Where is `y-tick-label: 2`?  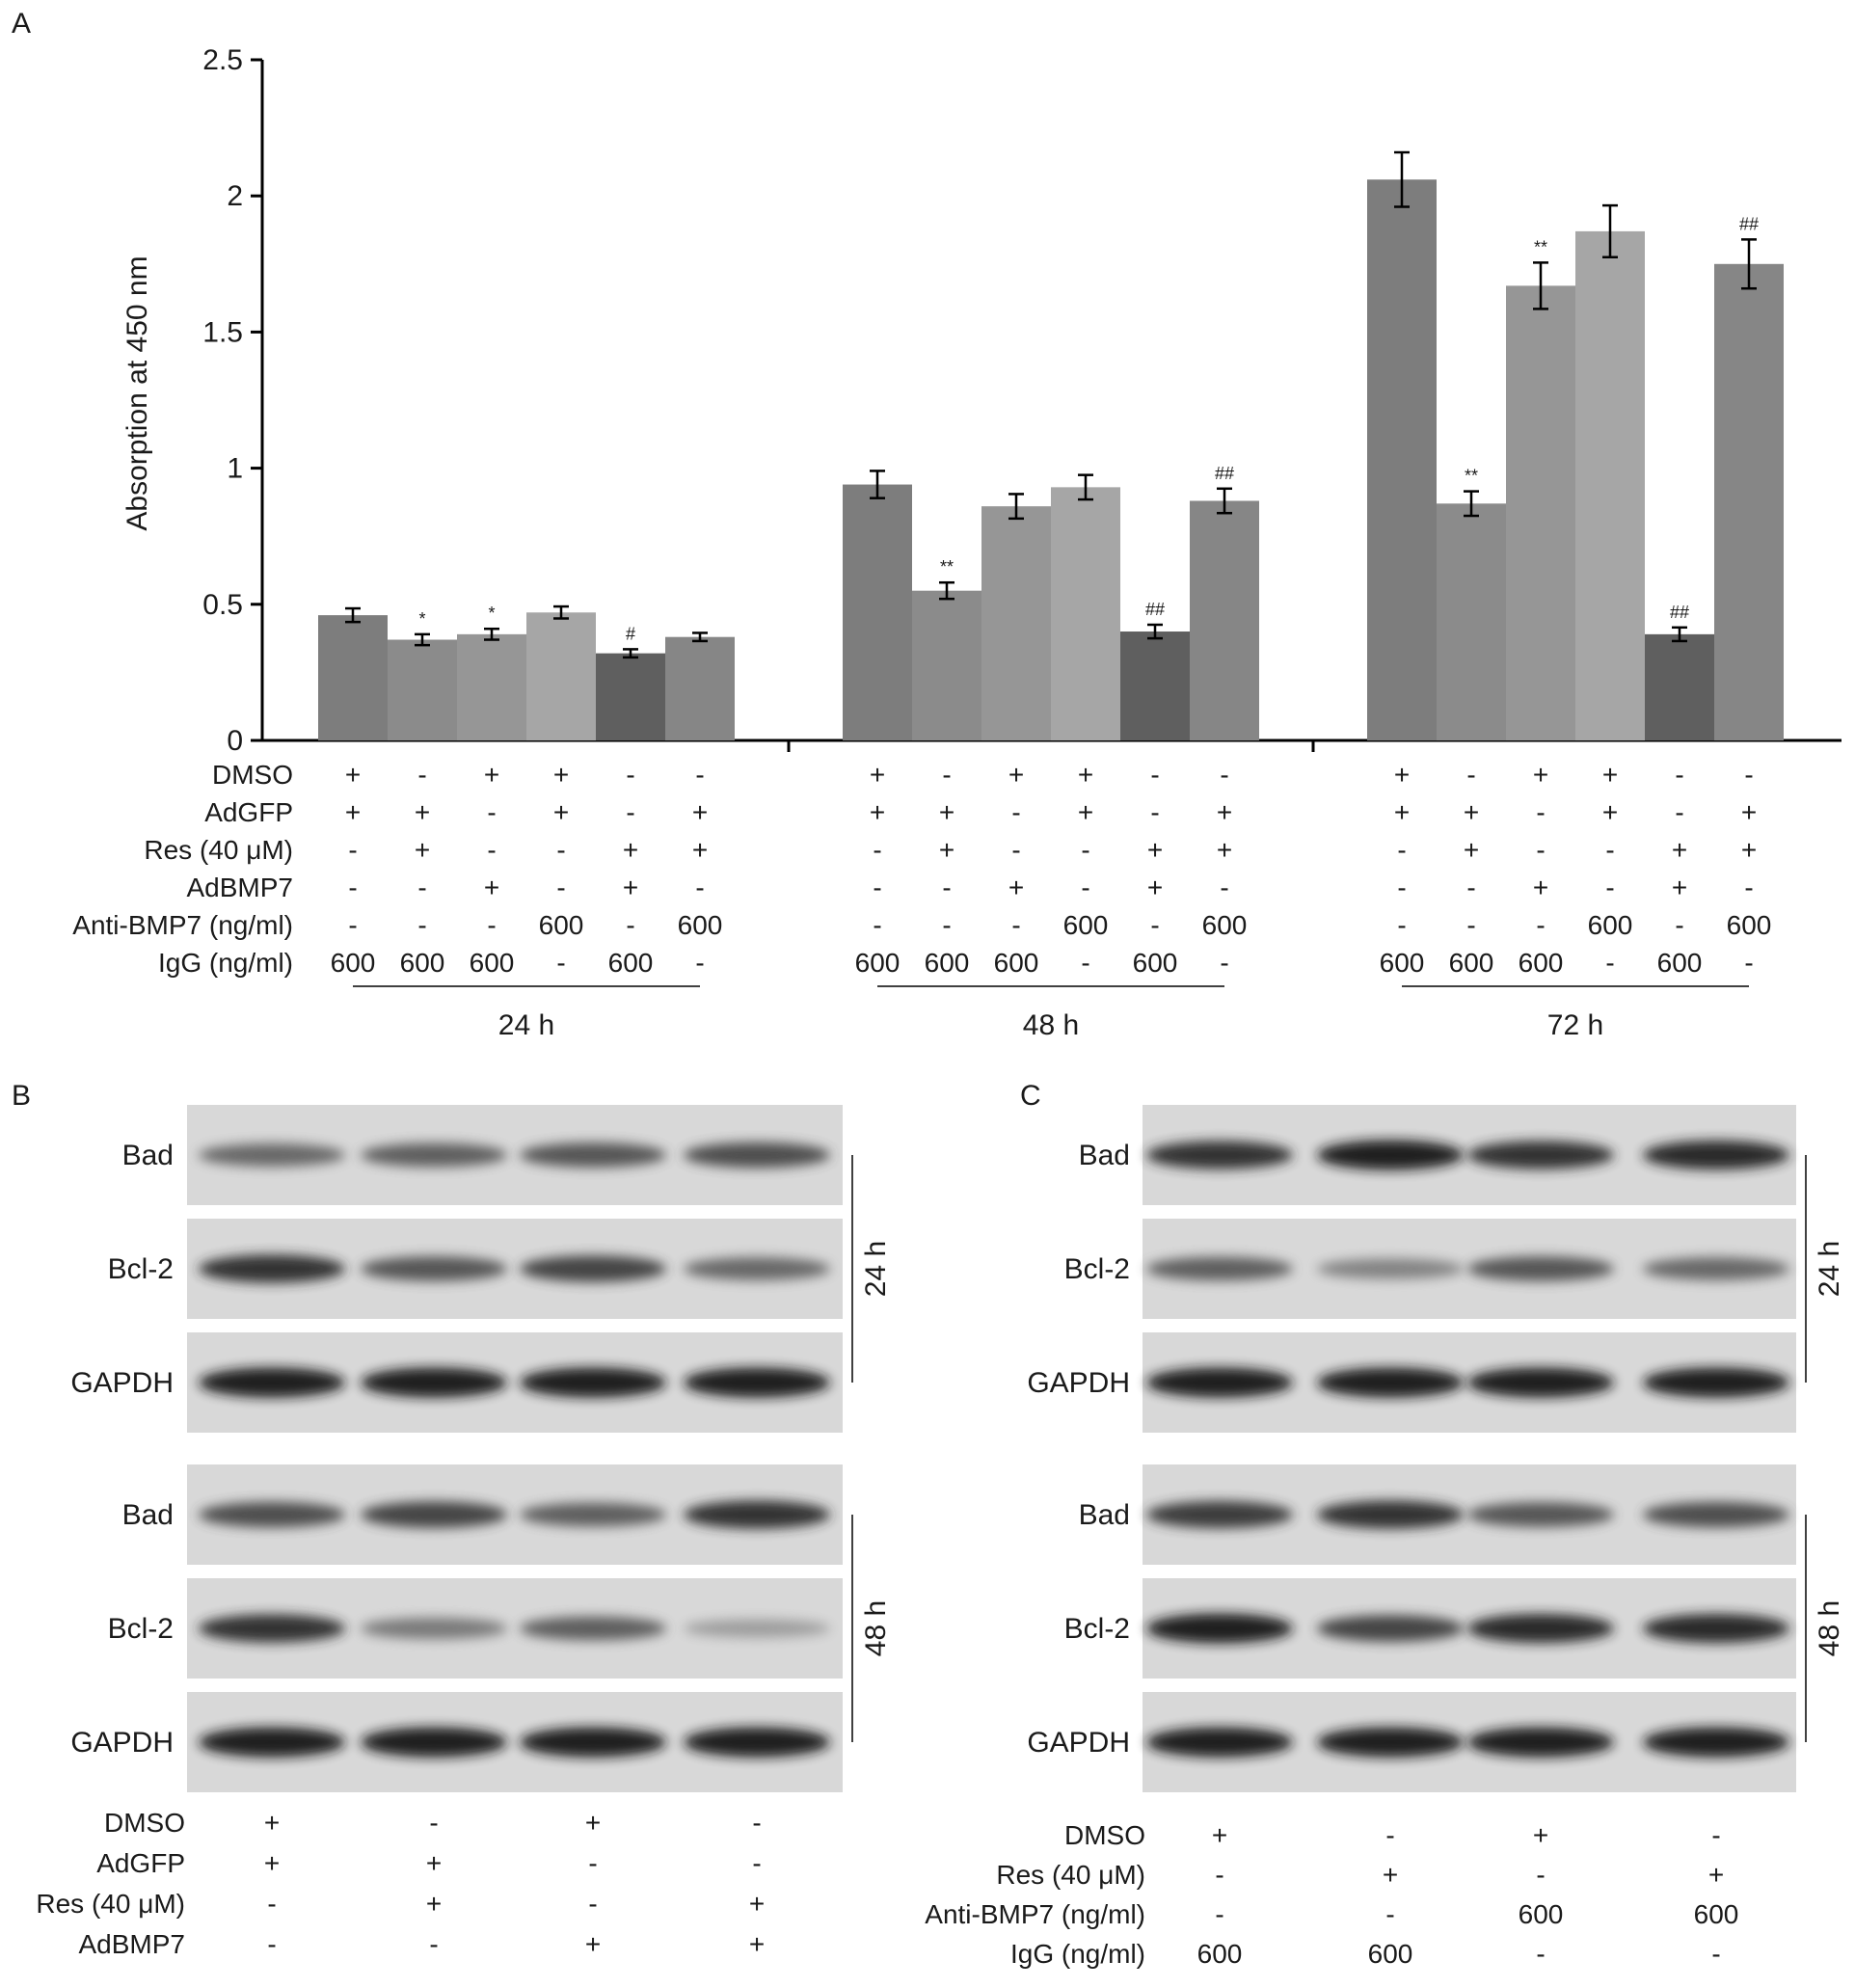 y-tick-label: 2 is located at coordinates (235, 196).